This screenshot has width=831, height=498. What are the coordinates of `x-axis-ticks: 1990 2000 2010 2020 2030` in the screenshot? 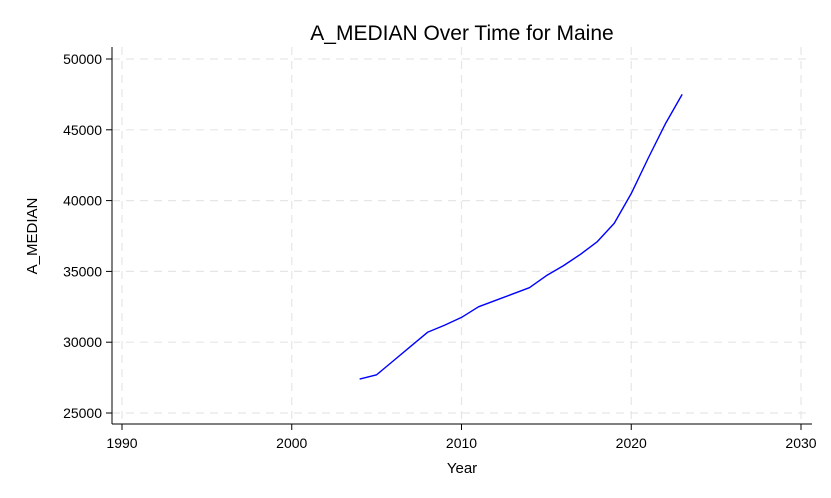 It's located at (461, 437).